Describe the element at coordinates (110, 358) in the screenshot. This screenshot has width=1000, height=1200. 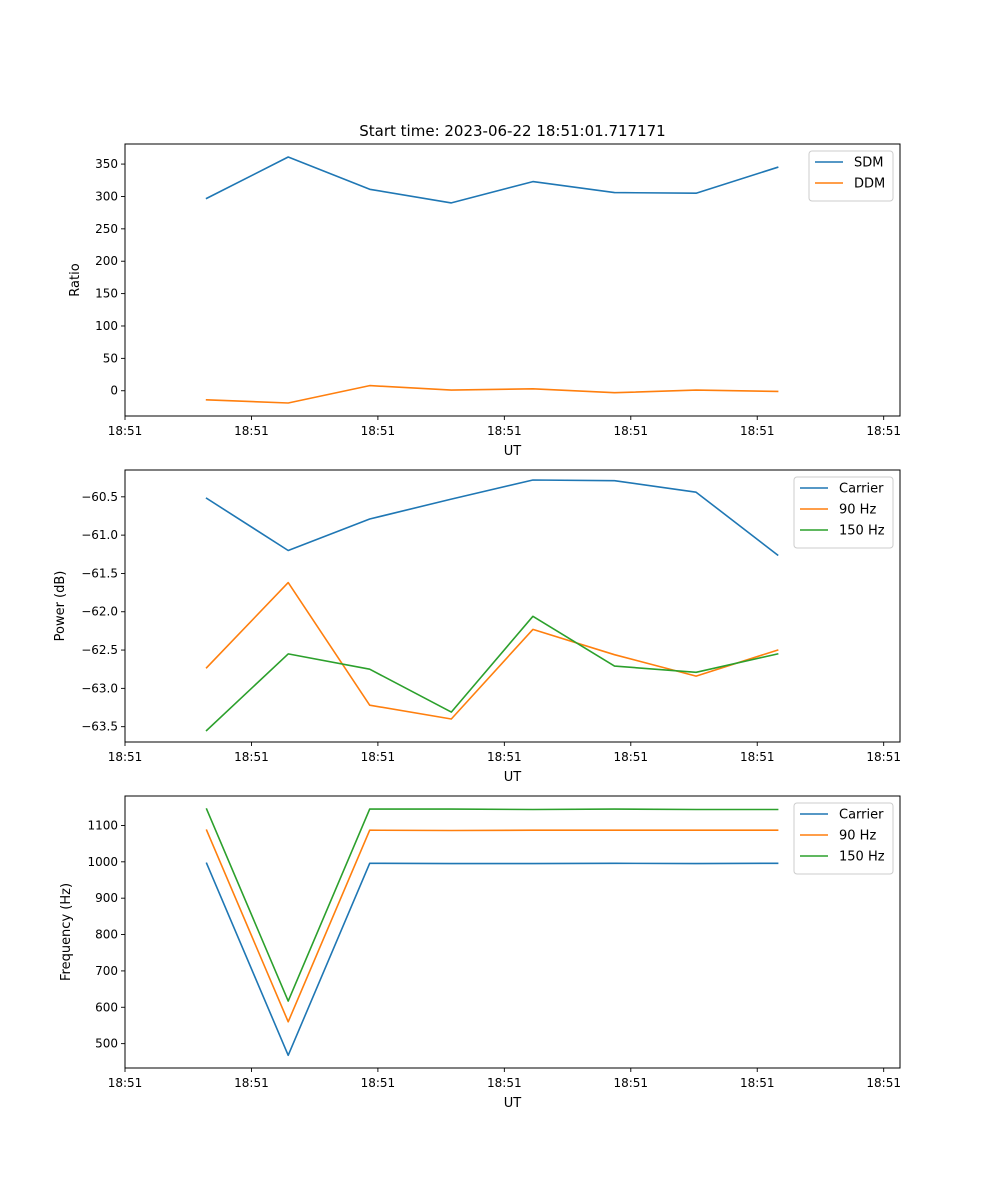
I see `y-tick-label: 50` at that location.